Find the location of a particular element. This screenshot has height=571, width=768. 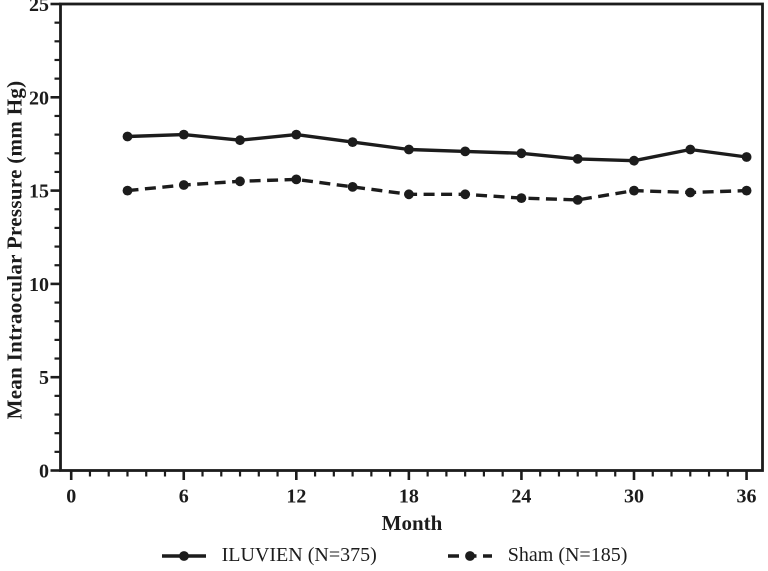

series-line-sham is located at coordinates (437, 189).